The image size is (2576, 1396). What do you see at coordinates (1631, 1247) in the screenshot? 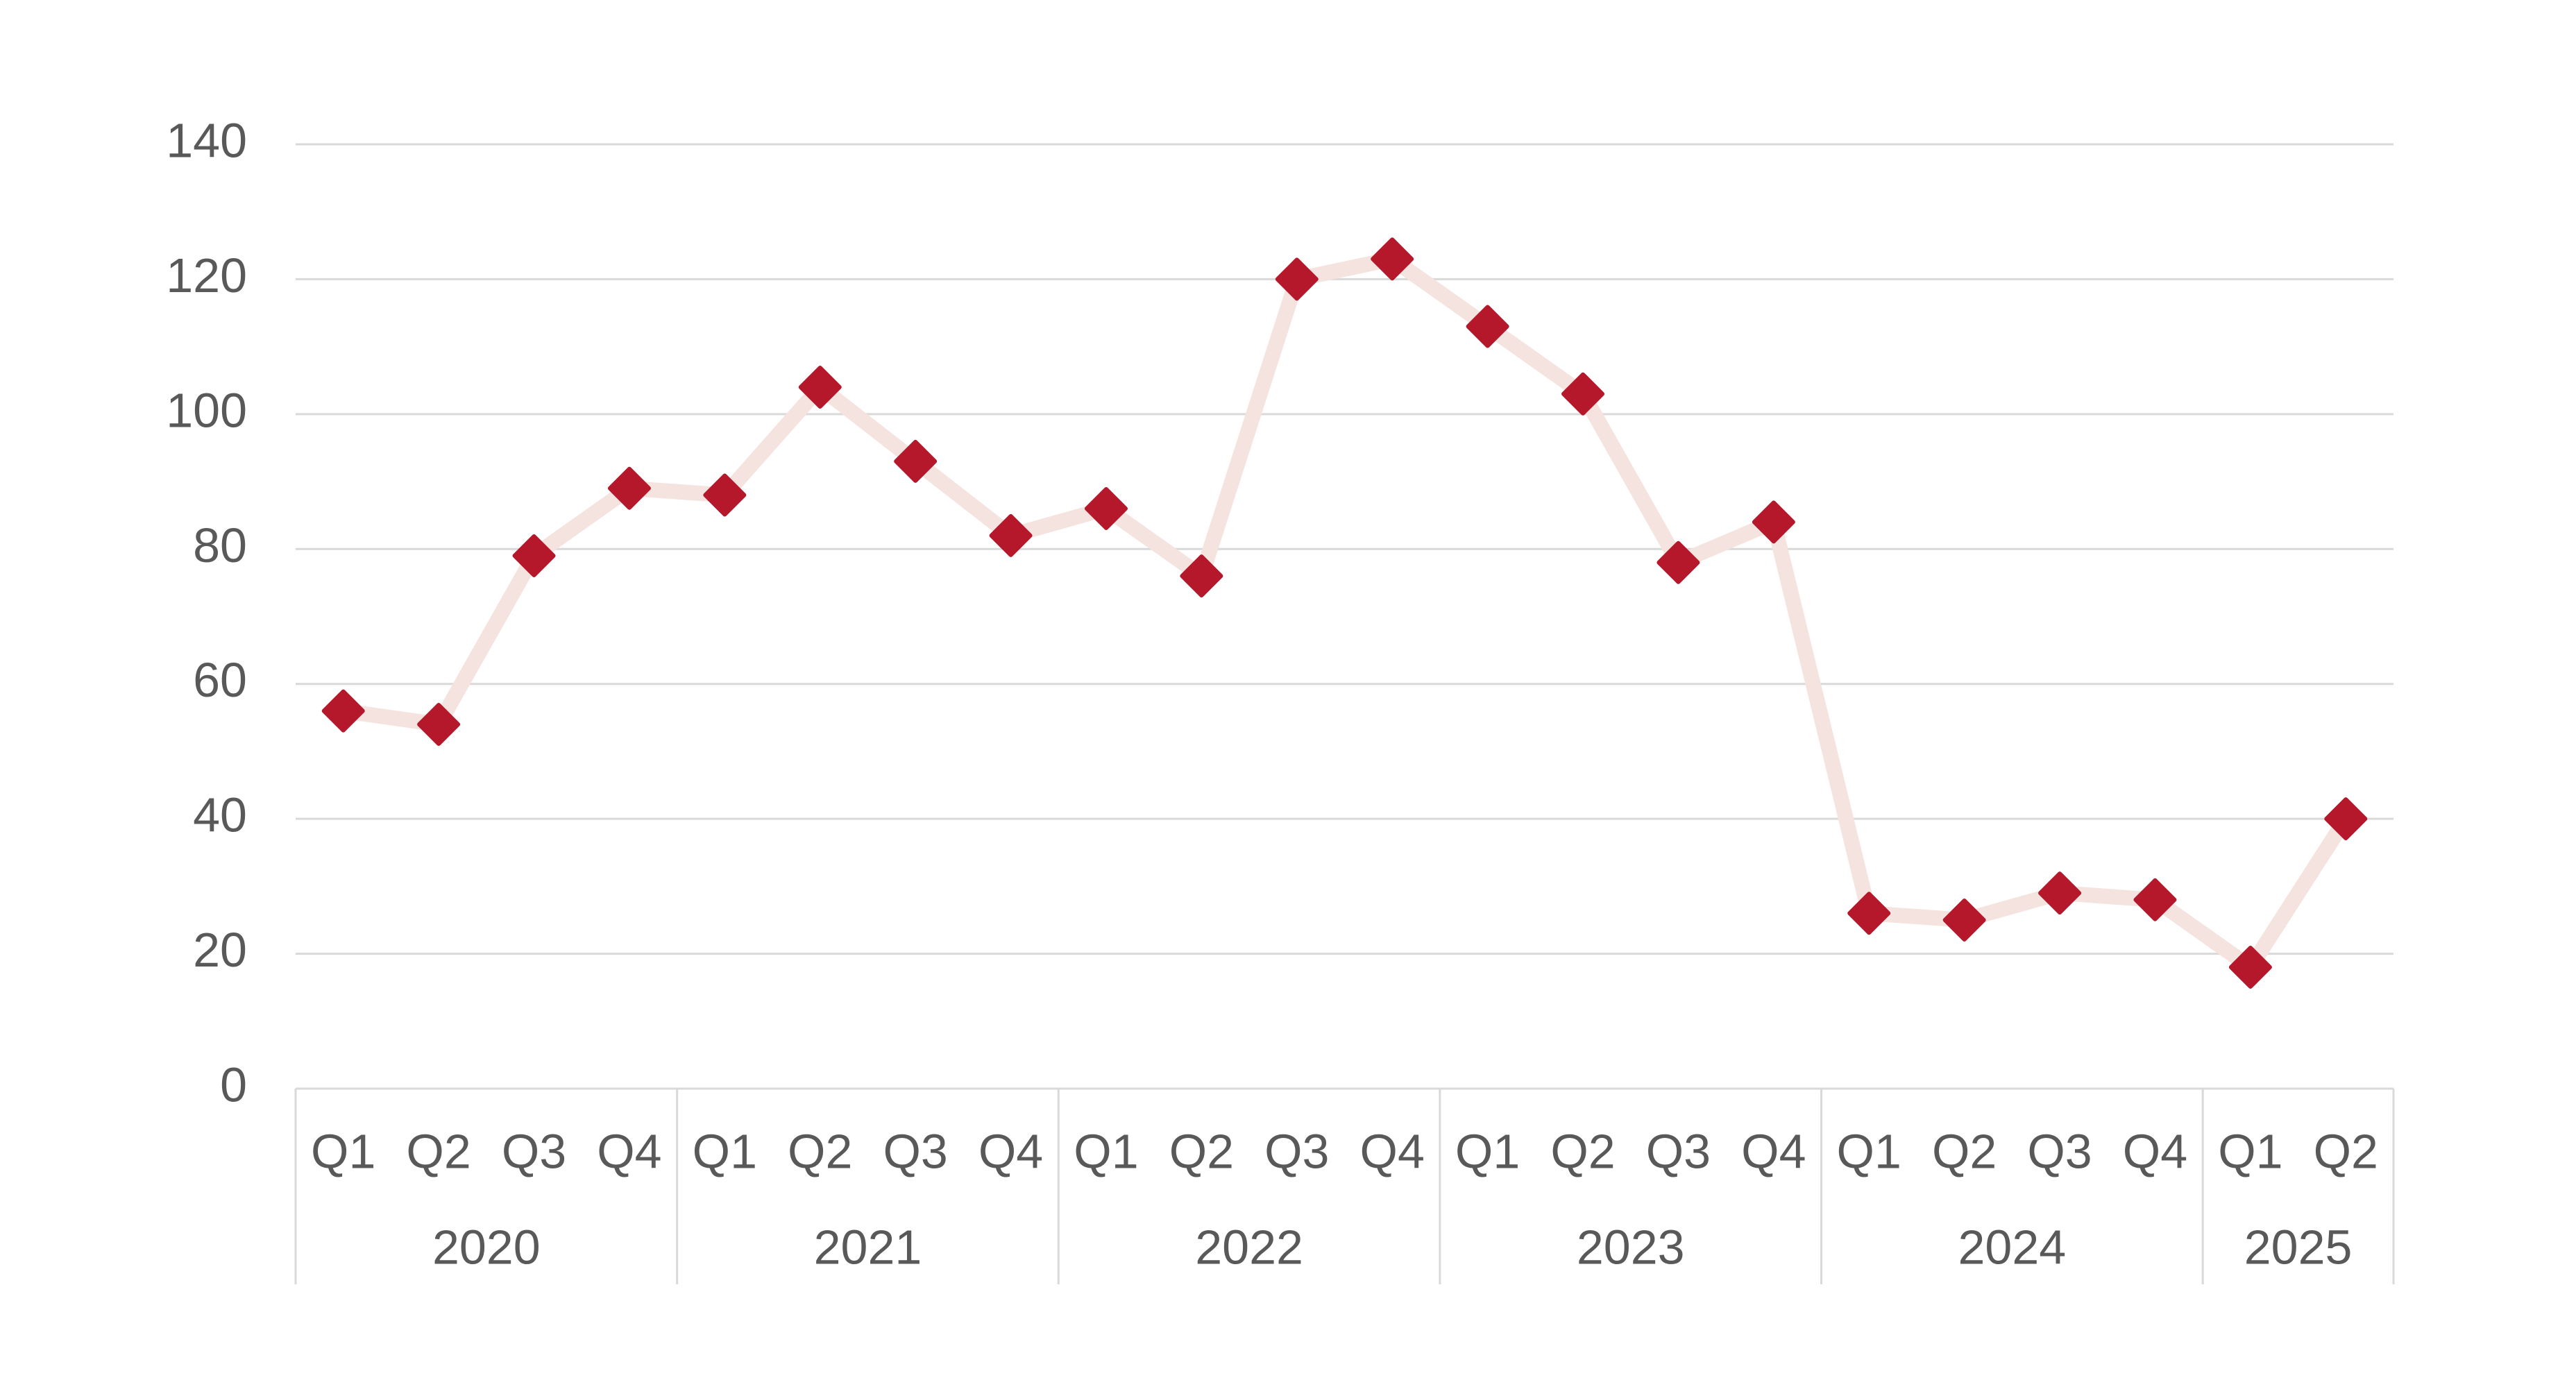
I see `group-label: 2023` at bounding box center [1631, 1247].